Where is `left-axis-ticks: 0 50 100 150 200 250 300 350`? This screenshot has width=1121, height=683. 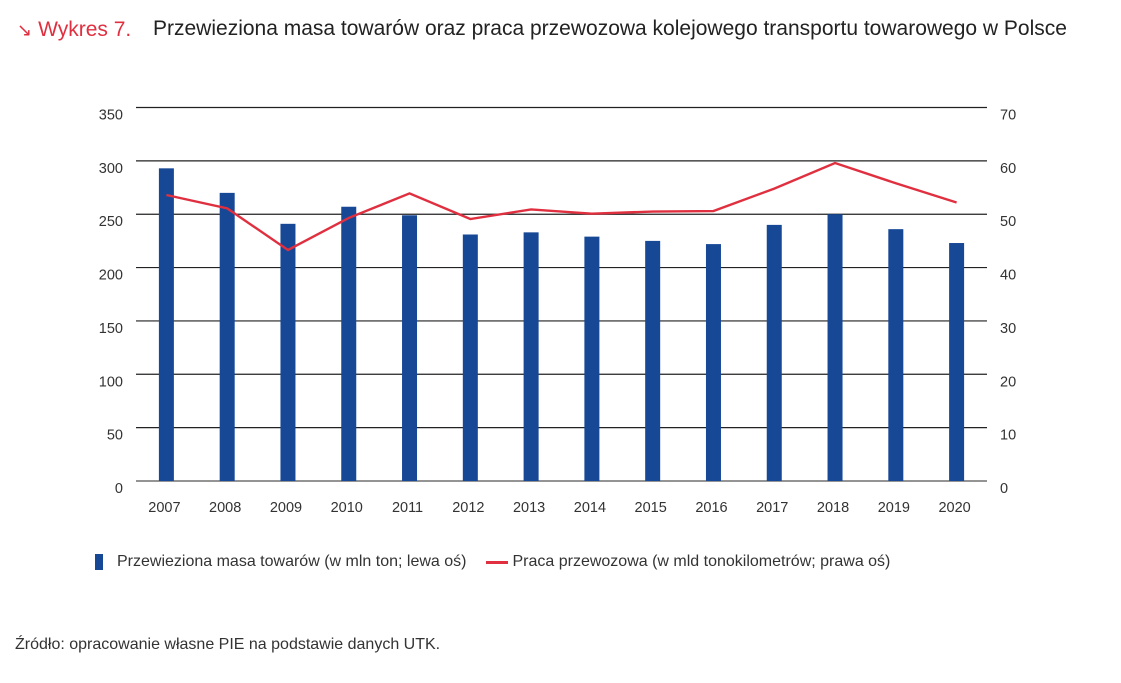 left-axis-ticks: 0 50 100 150 200 250 300 350 is located at coordinates (111, 303).